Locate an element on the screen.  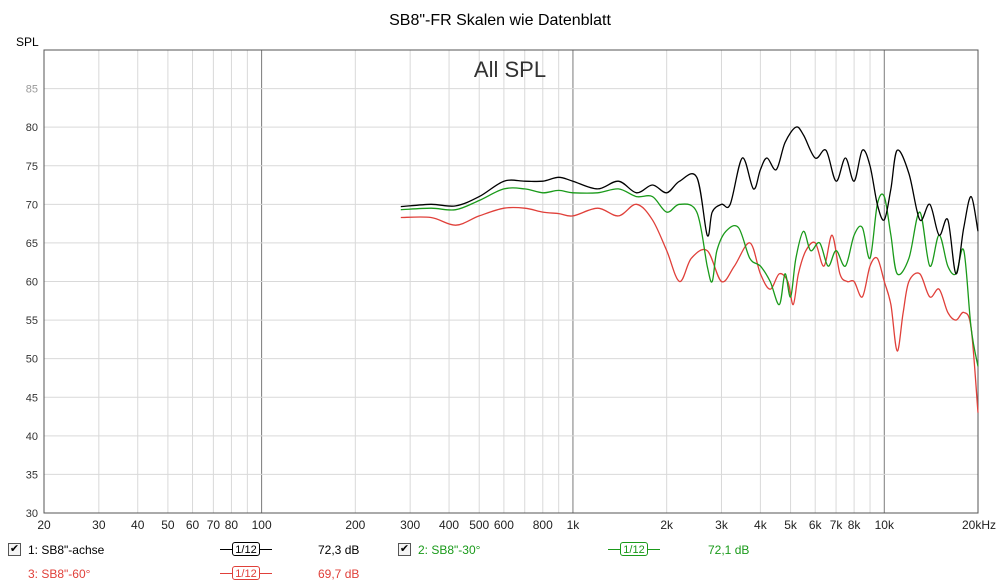
x-tick-label: 40 is located at coordinates (138, 525).